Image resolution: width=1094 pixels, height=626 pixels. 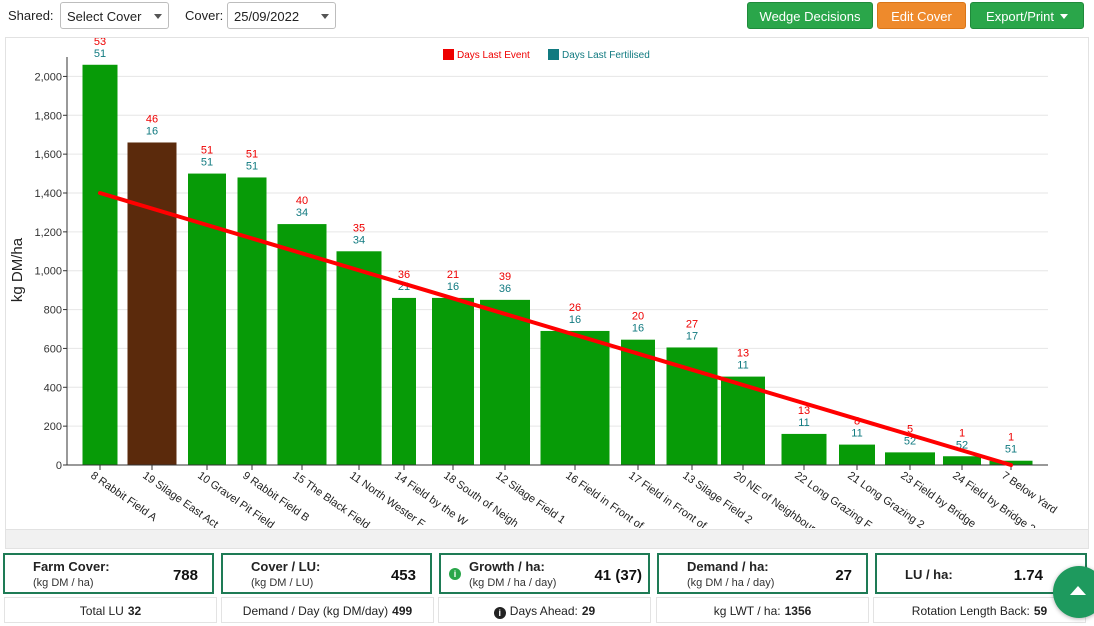 I want to click on caret-down-icon, so click(x=1063, y=16).